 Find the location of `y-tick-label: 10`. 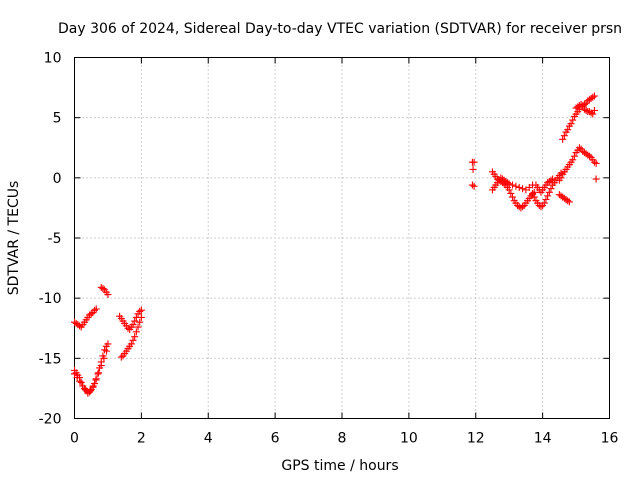

y-tick-label: 10 is located at coordinates (53, 59).